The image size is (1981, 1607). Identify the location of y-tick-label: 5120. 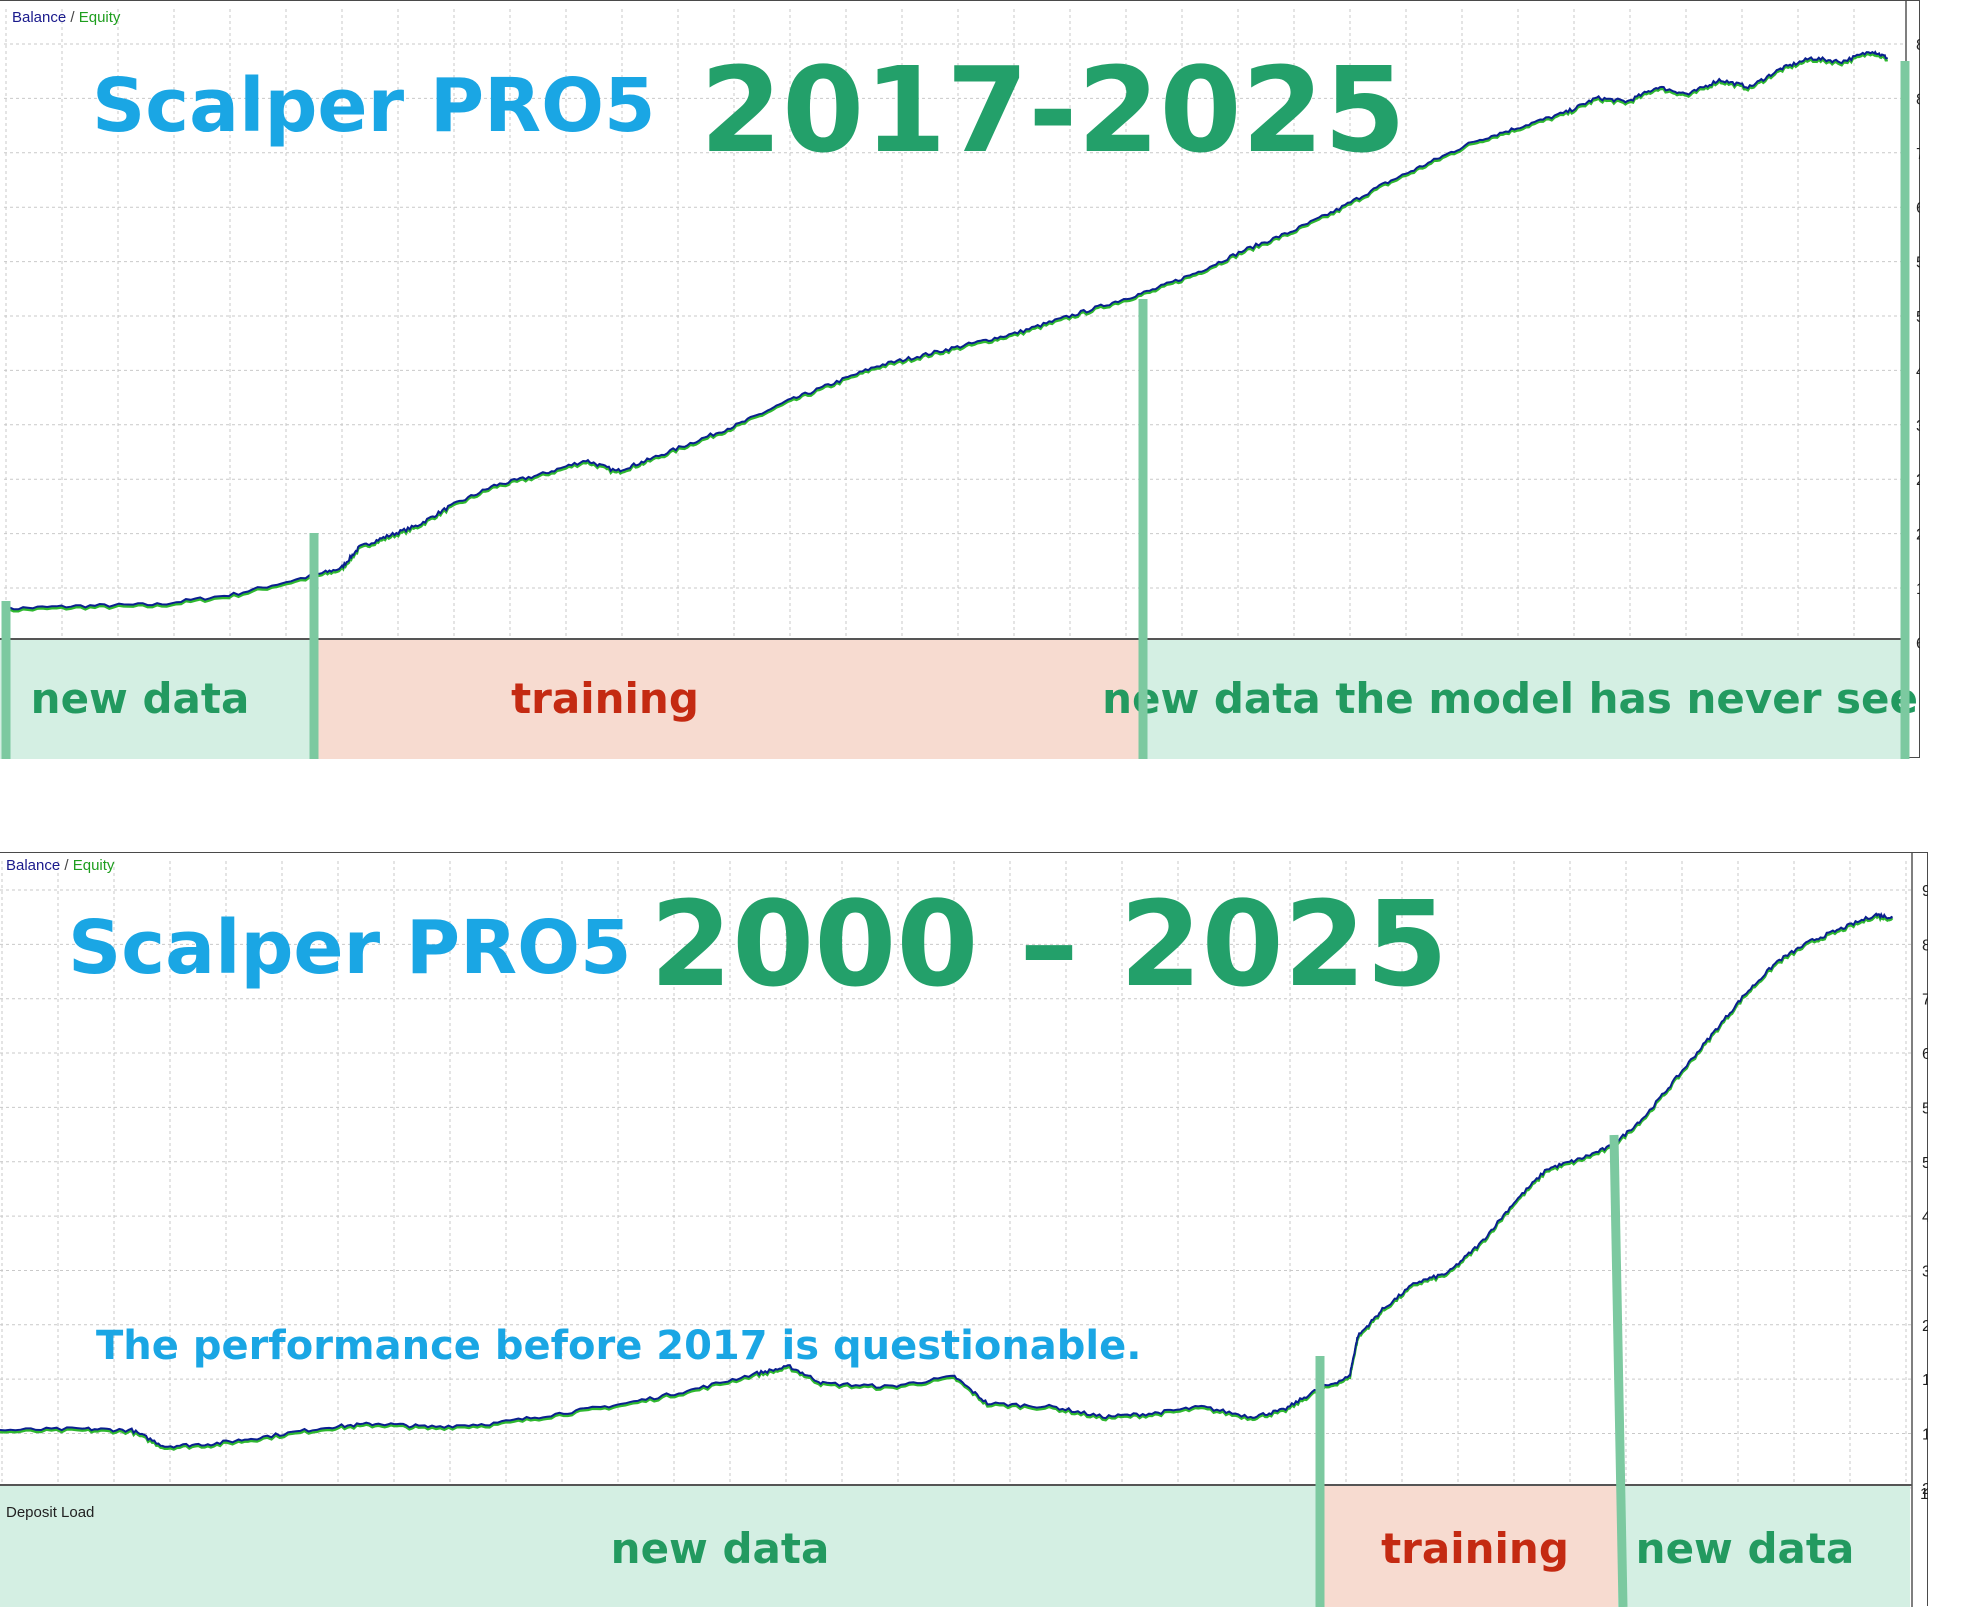
(1918, 317).